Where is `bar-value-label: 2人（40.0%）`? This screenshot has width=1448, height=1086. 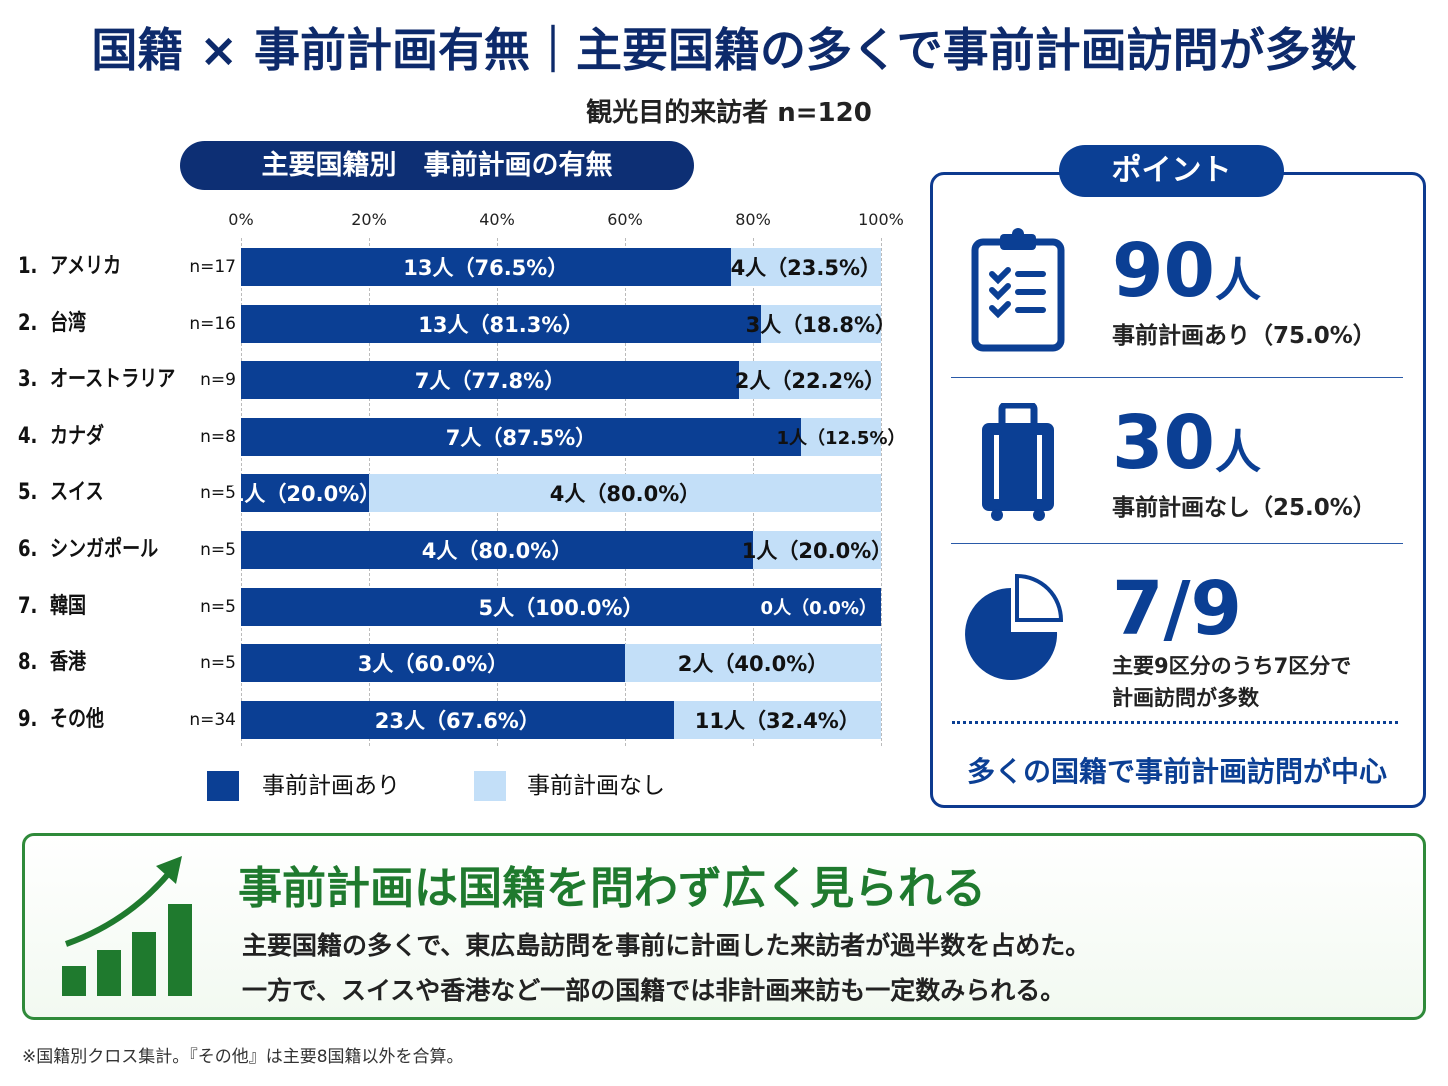 bar-value-label: 2人（40.0%） is located at coordinates (753, 664).